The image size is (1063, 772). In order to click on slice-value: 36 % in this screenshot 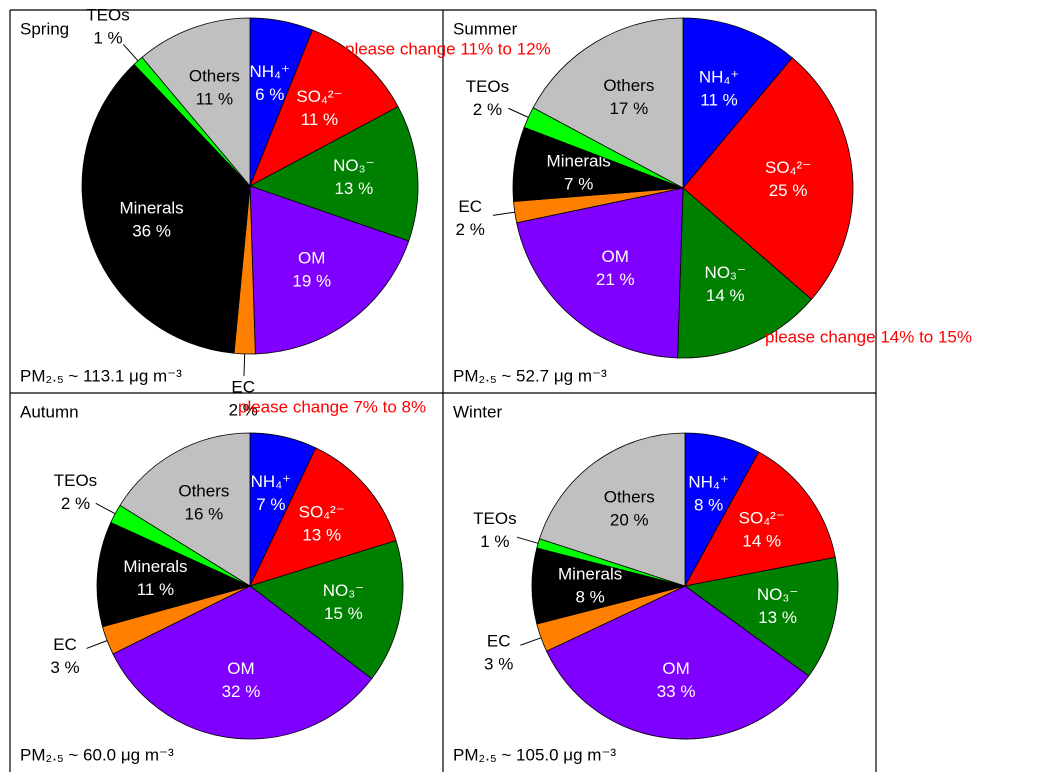, I will do `click(151, 231)`.